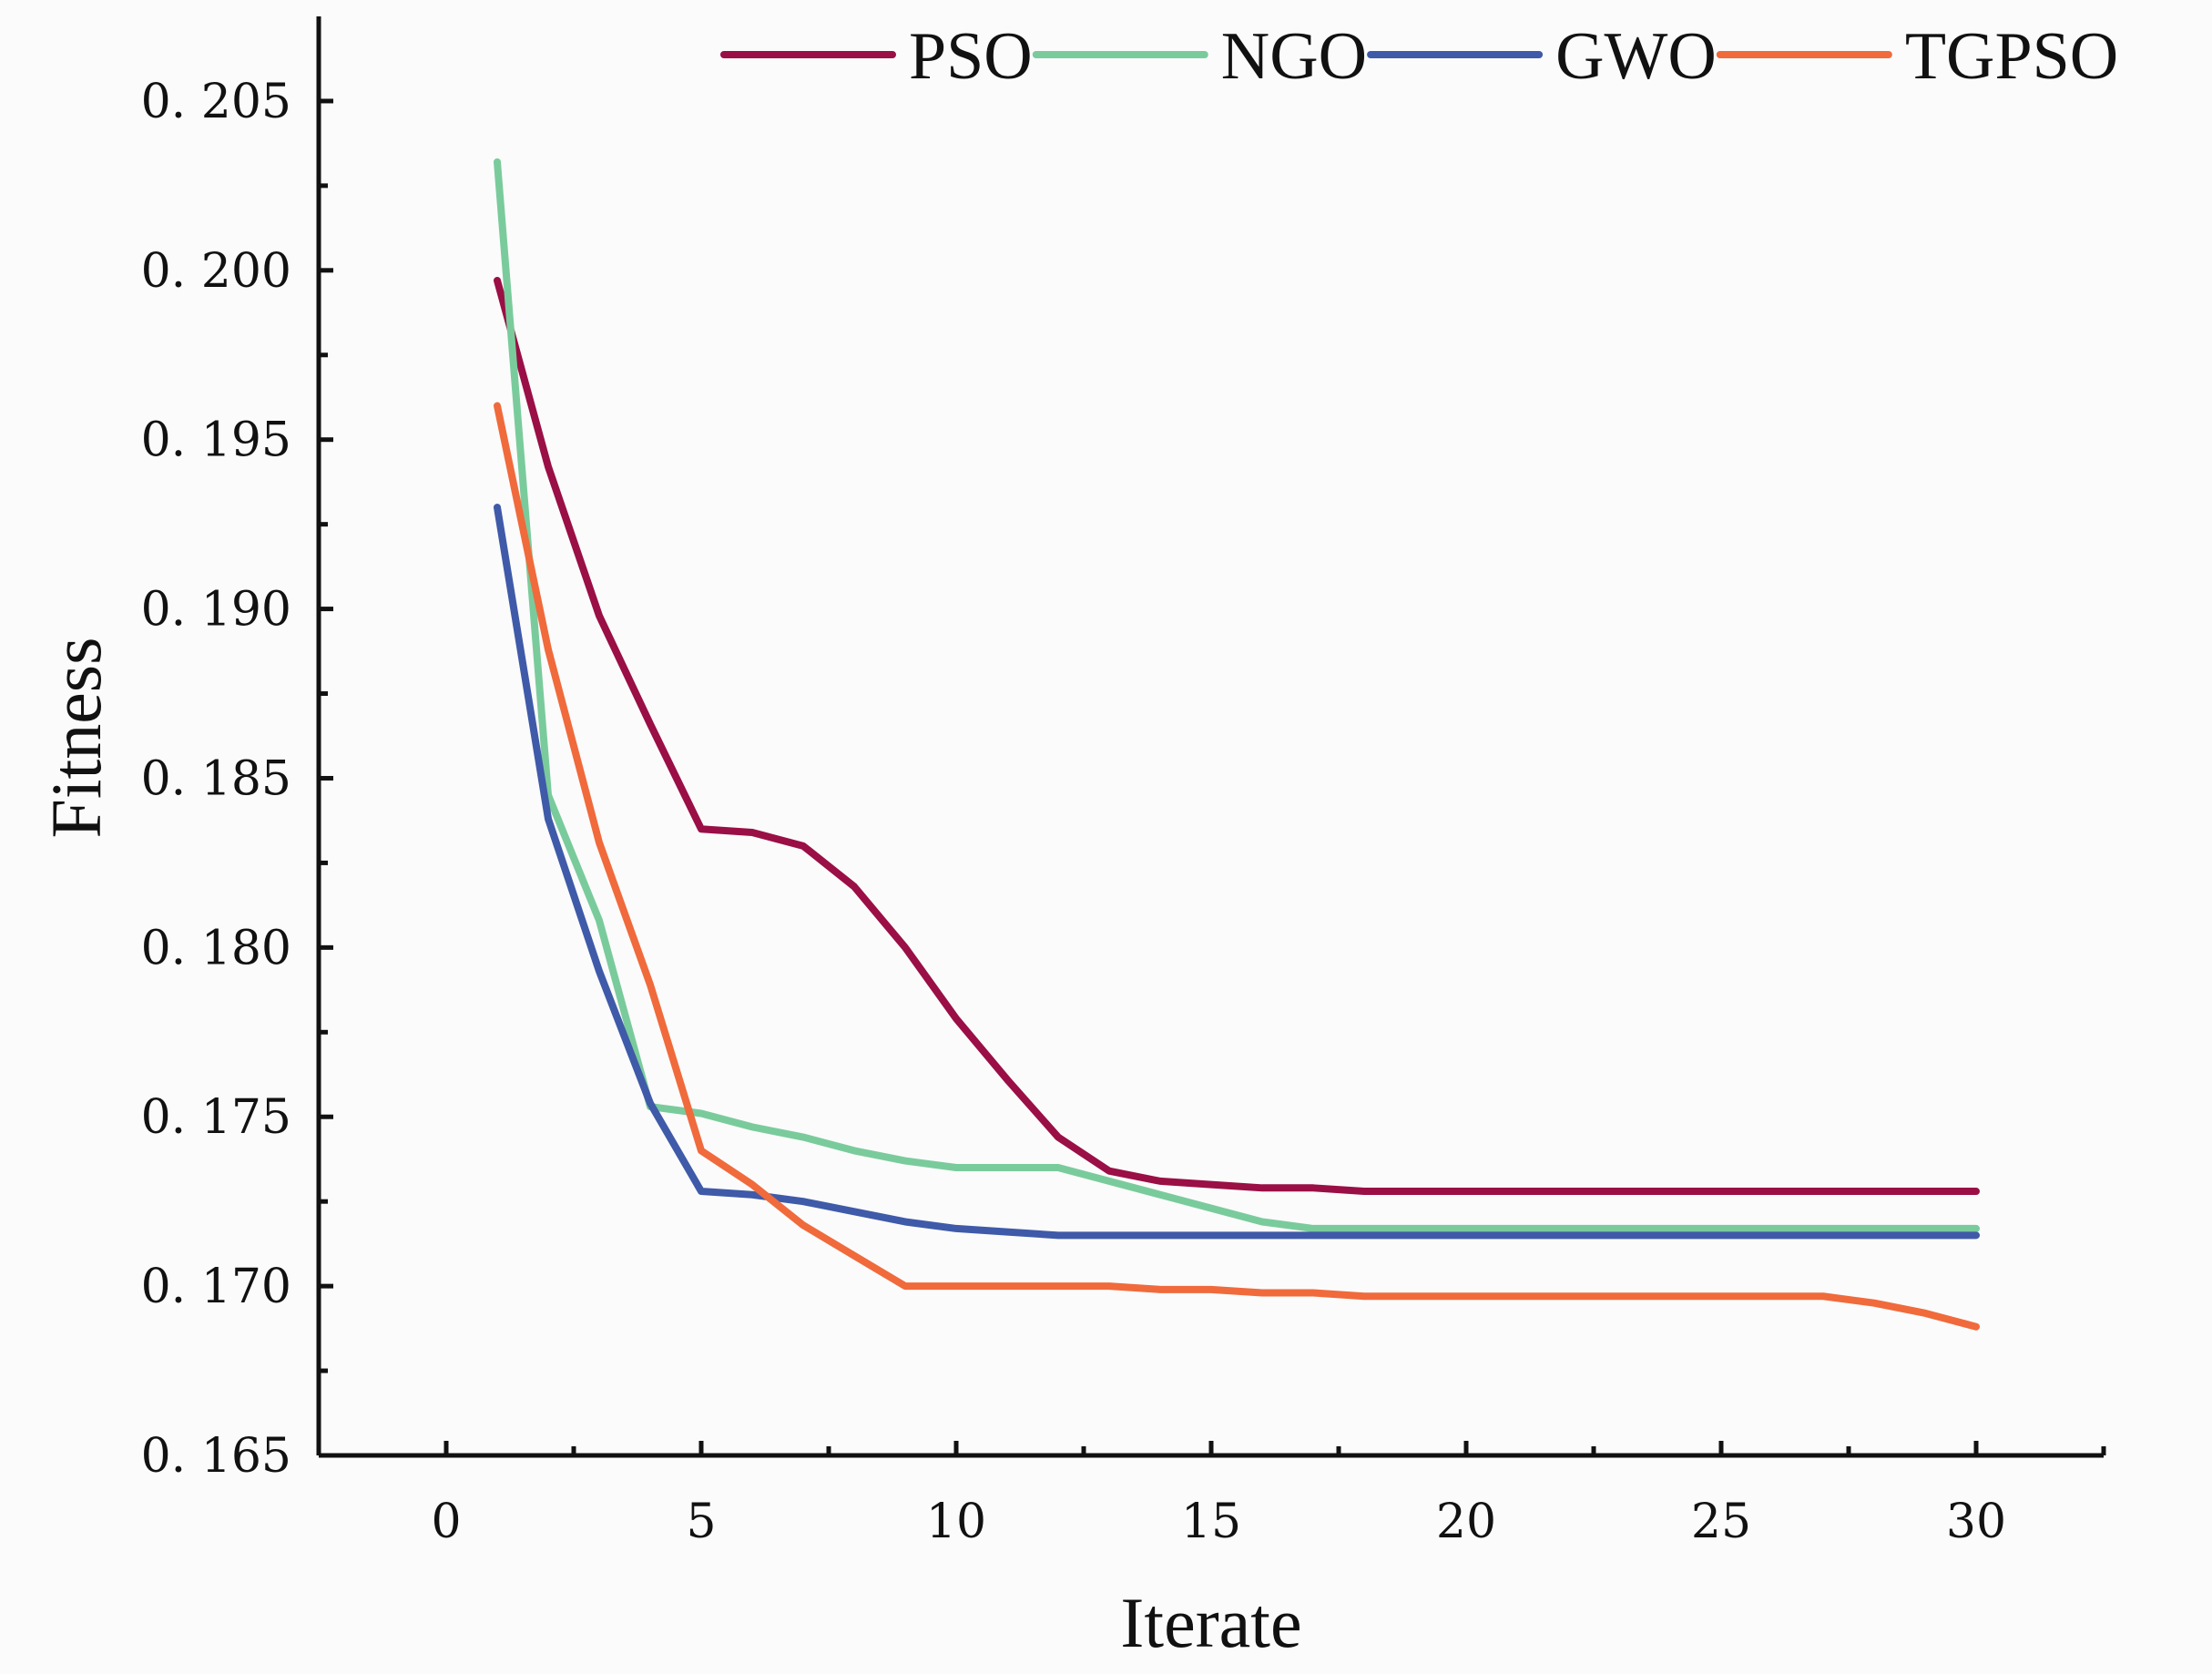 The width and height of the screenshot is (2212, 1674). What do you see at coordinates (446, 1522) in the screenshot?
I see `x-tick-label: 0` at bounding box center [446, 1522].